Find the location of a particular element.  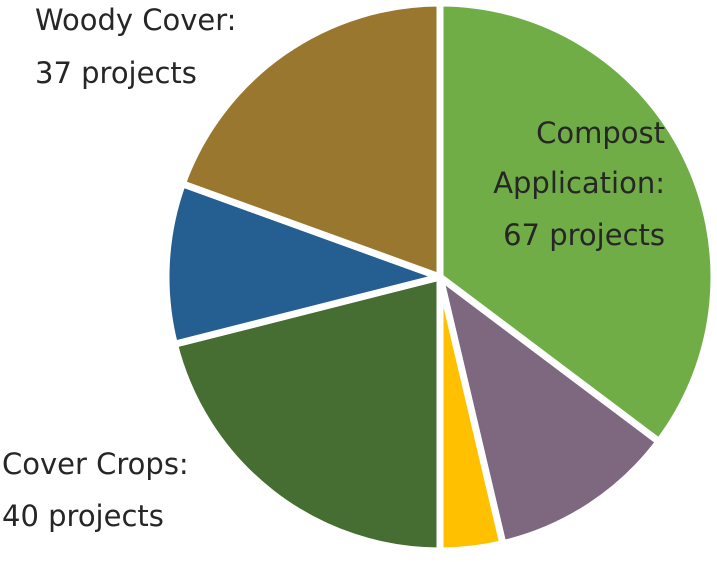

value-label: 40 projects is located at coordinates (83, 516).